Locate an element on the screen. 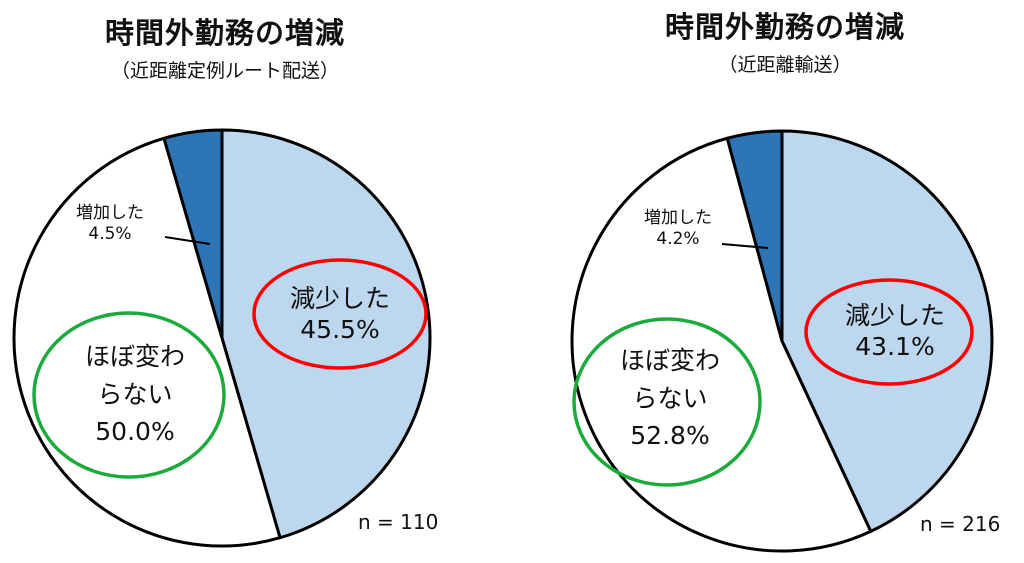 This screenshot has width=1024, height=563. chart1-increased-name: 増加した is located at coordinates (110, 213).